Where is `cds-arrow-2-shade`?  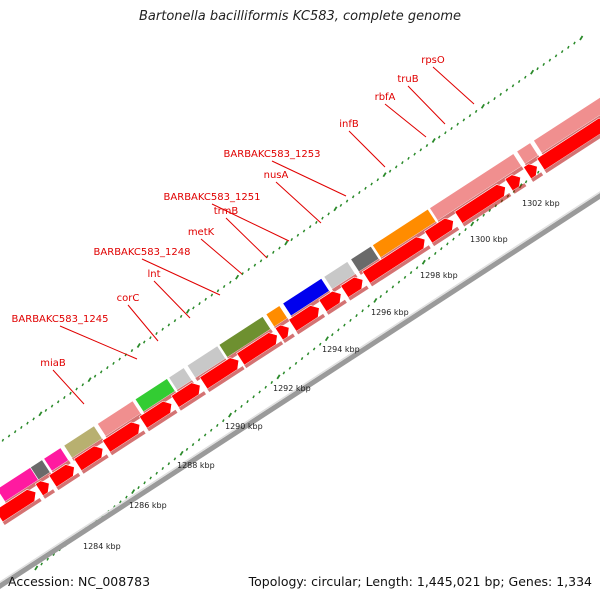
cds-arrow-2-shade is located at coordinates (68, 481).